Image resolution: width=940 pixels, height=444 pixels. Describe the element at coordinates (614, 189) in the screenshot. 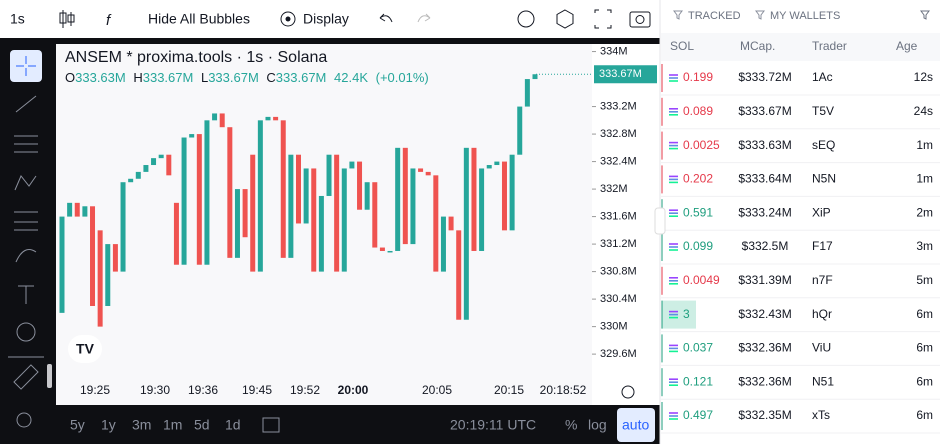

I see `y-tick-label: 332M` at that location.